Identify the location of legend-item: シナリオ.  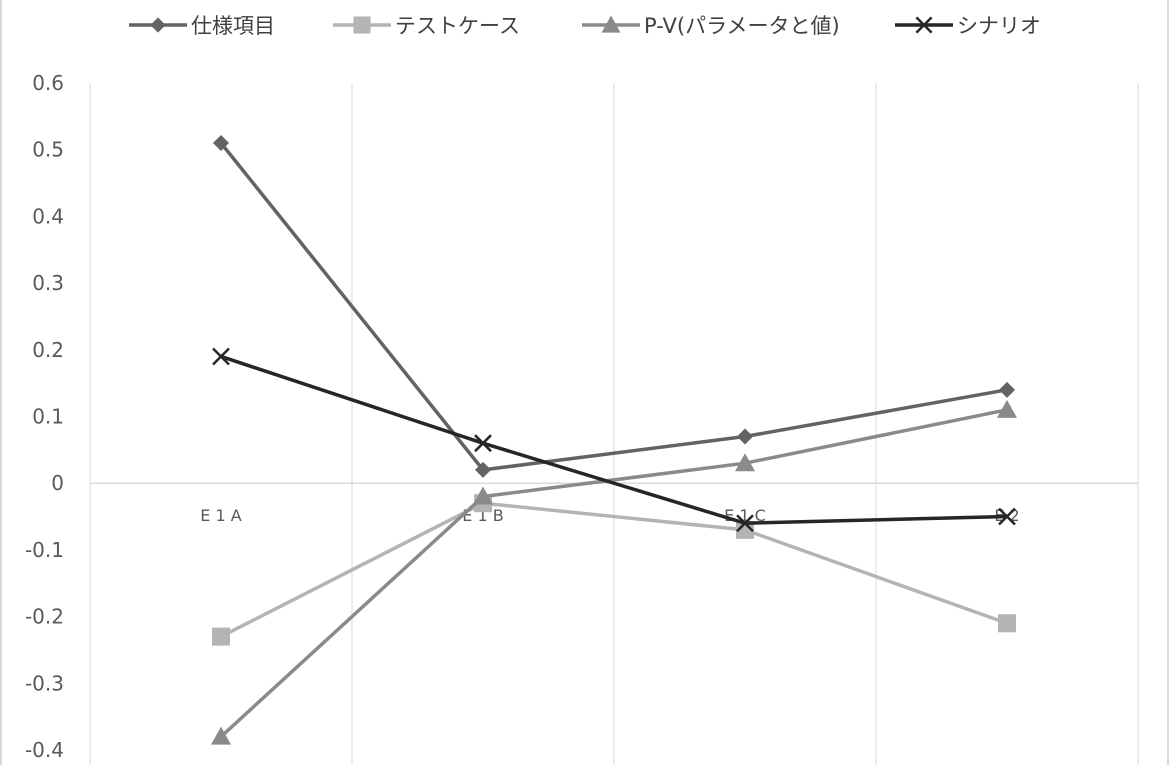
(968, 26).